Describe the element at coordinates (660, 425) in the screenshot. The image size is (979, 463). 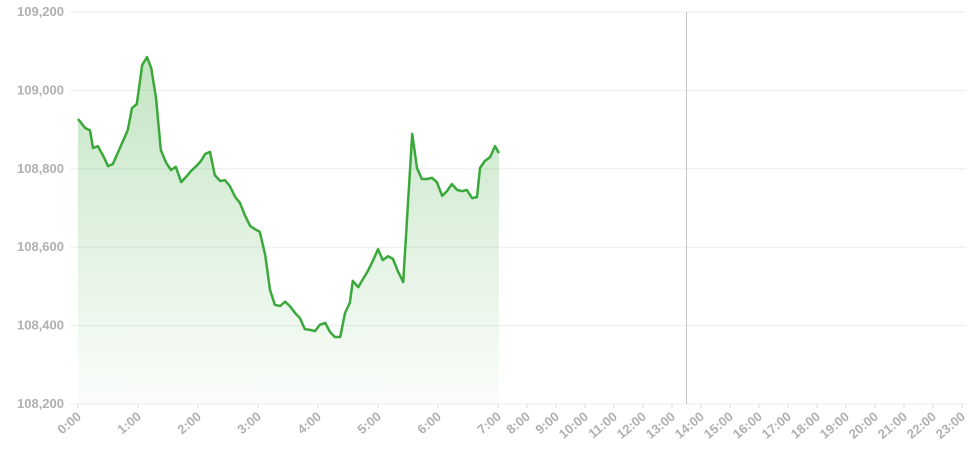
I see `x-tick-label: 13:00` at that location.